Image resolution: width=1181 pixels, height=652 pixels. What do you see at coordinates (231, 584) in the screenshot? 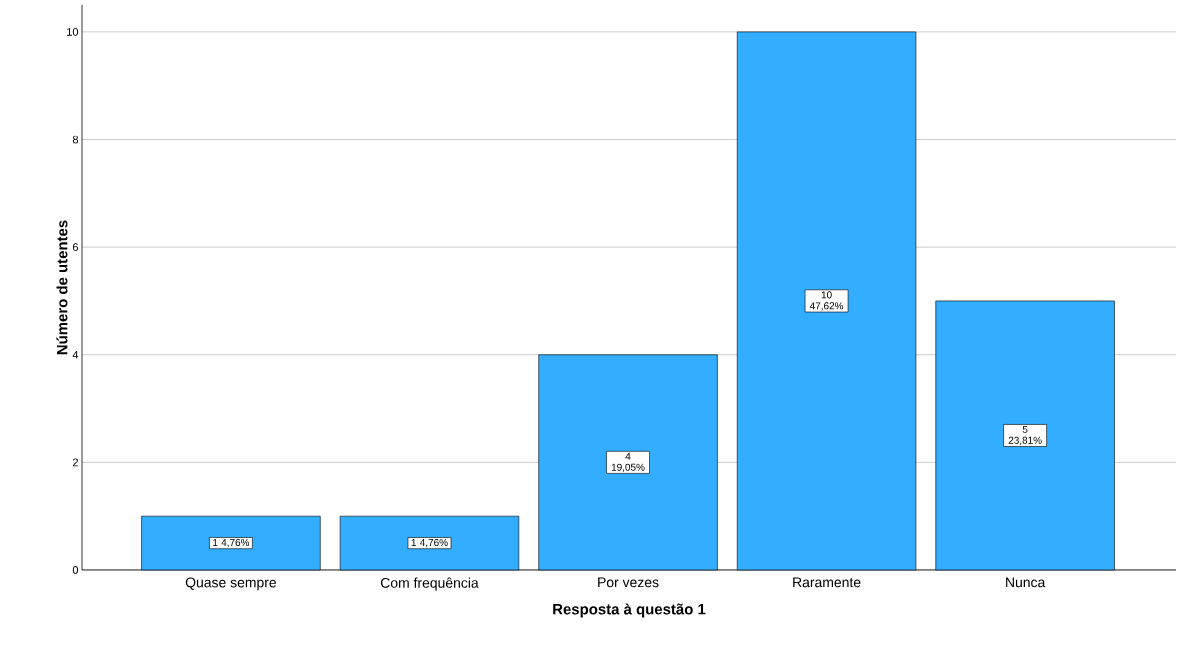
I see `x-tick-label: Quase sempre` at bounding box center [231, 584].